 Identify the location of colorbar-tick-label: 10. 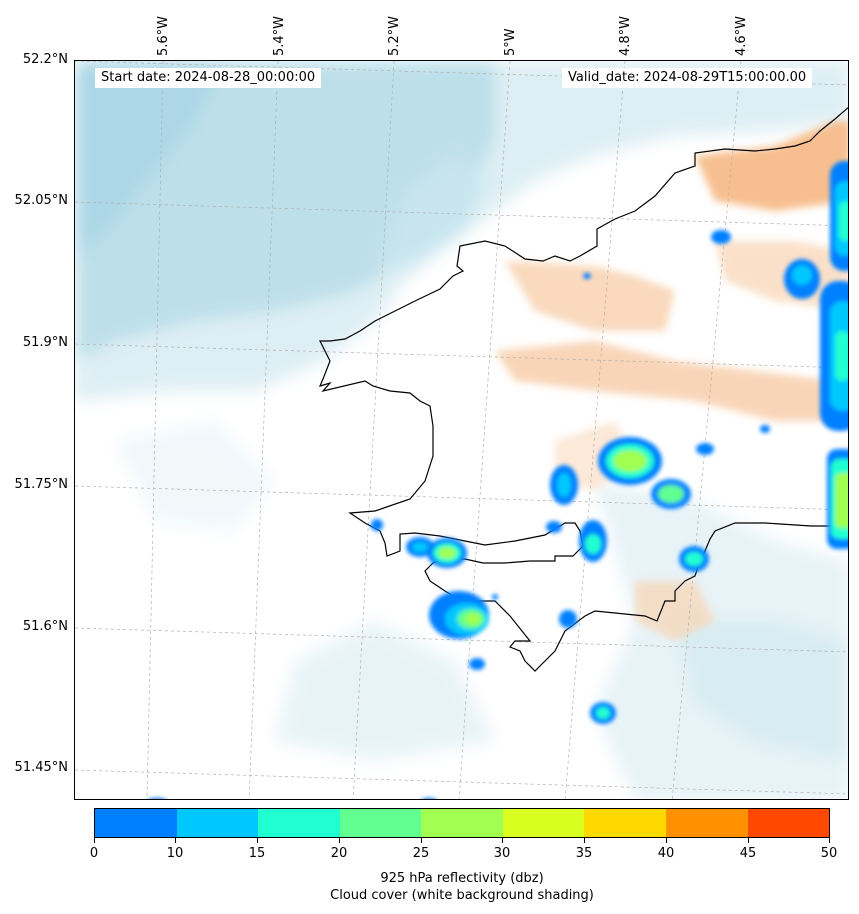
(175, 853).